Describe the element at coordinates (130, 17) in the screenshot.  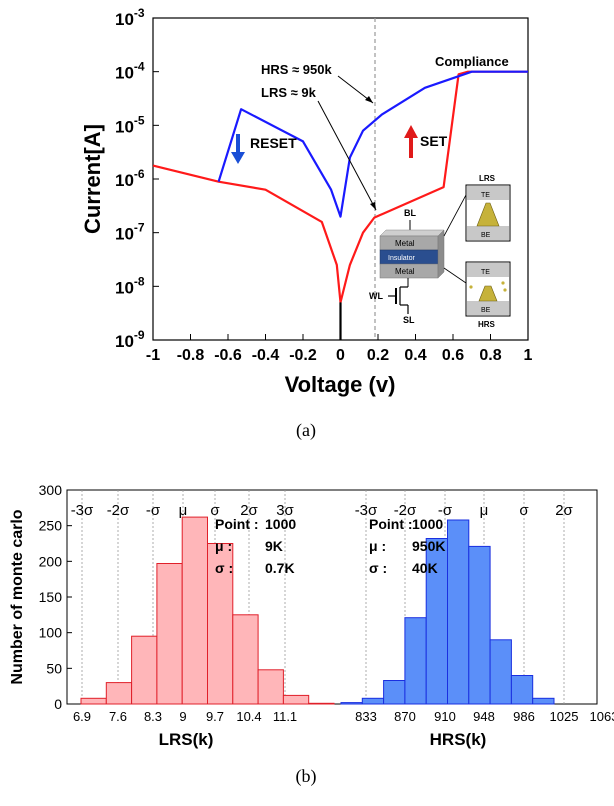
I see `y-tick-label: 10⁻³` at that location.